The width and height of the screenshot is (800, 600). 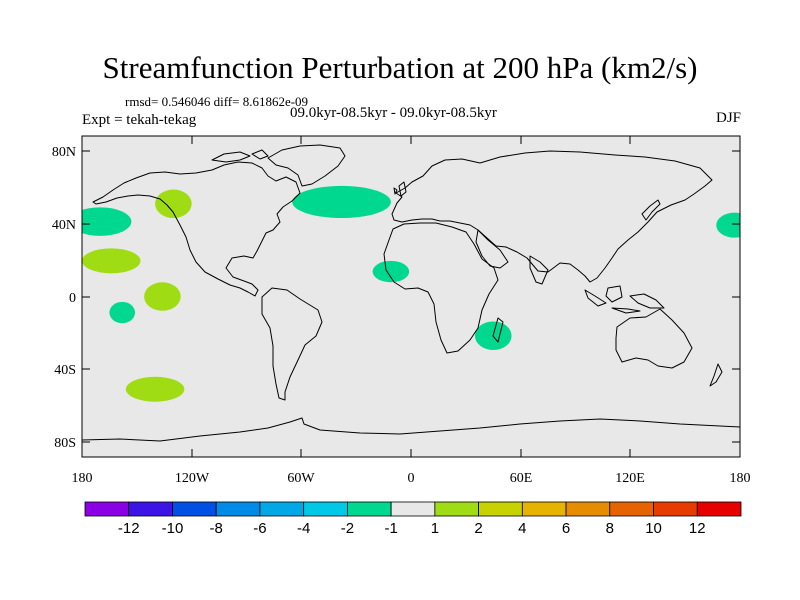 I want to click on colorbar-label: -6, so click(x=259, y=528).